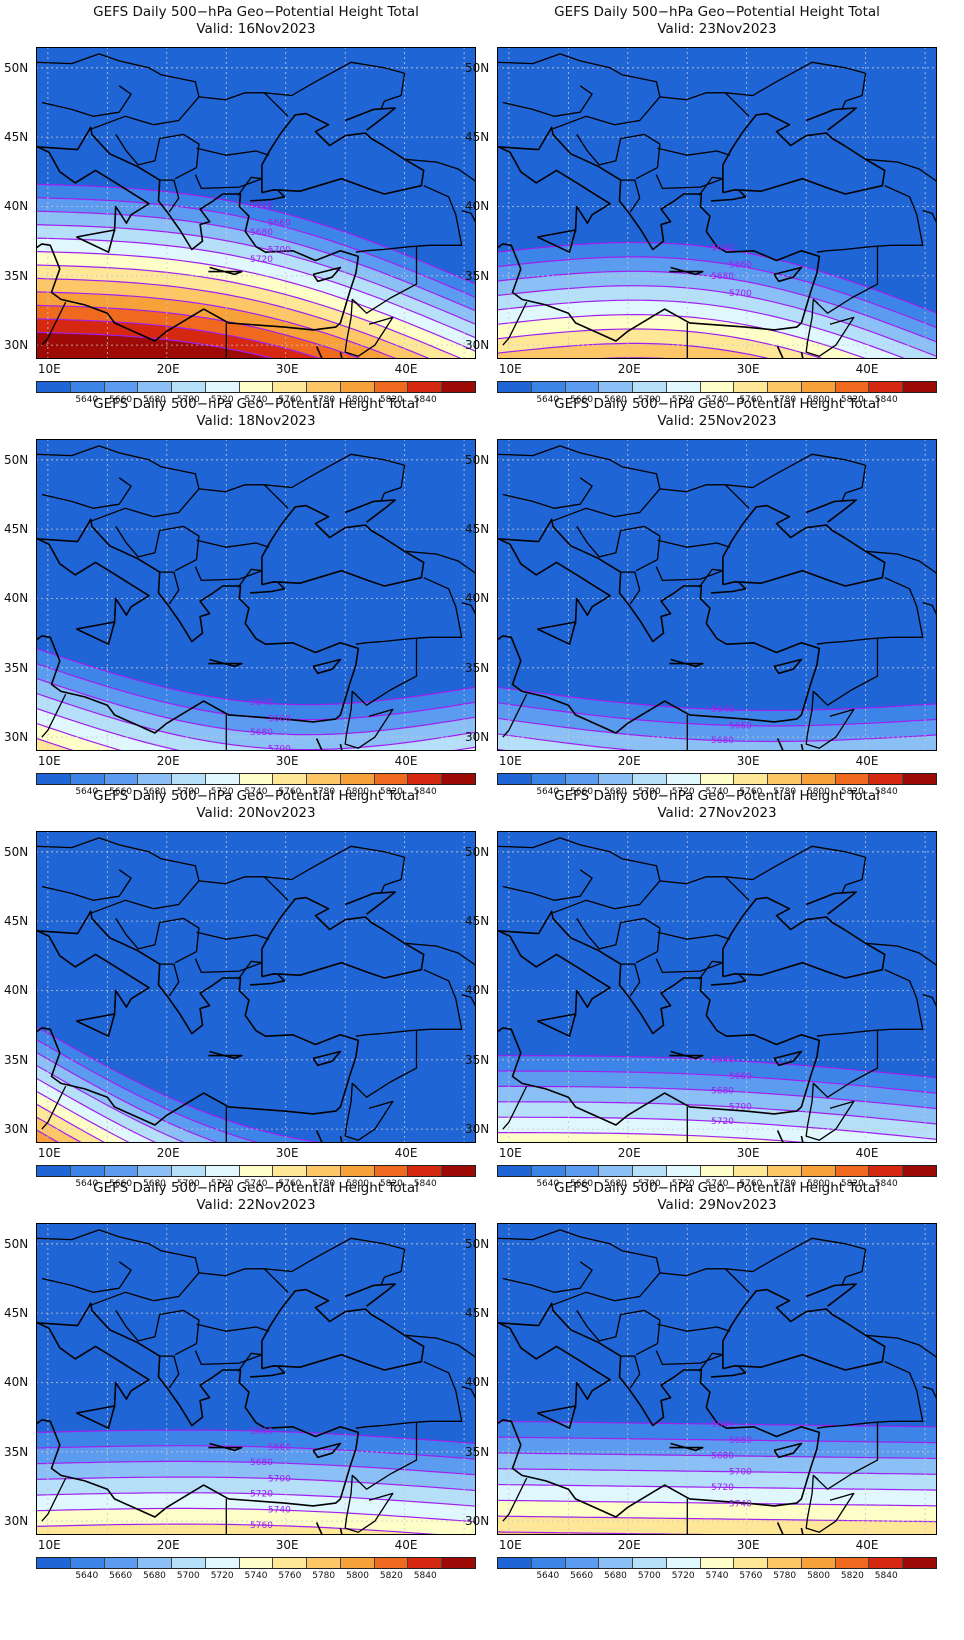  What do you see at coordinates (717, 351) in the screenshot?
I see `height-band` at bounding box center [717, 351].